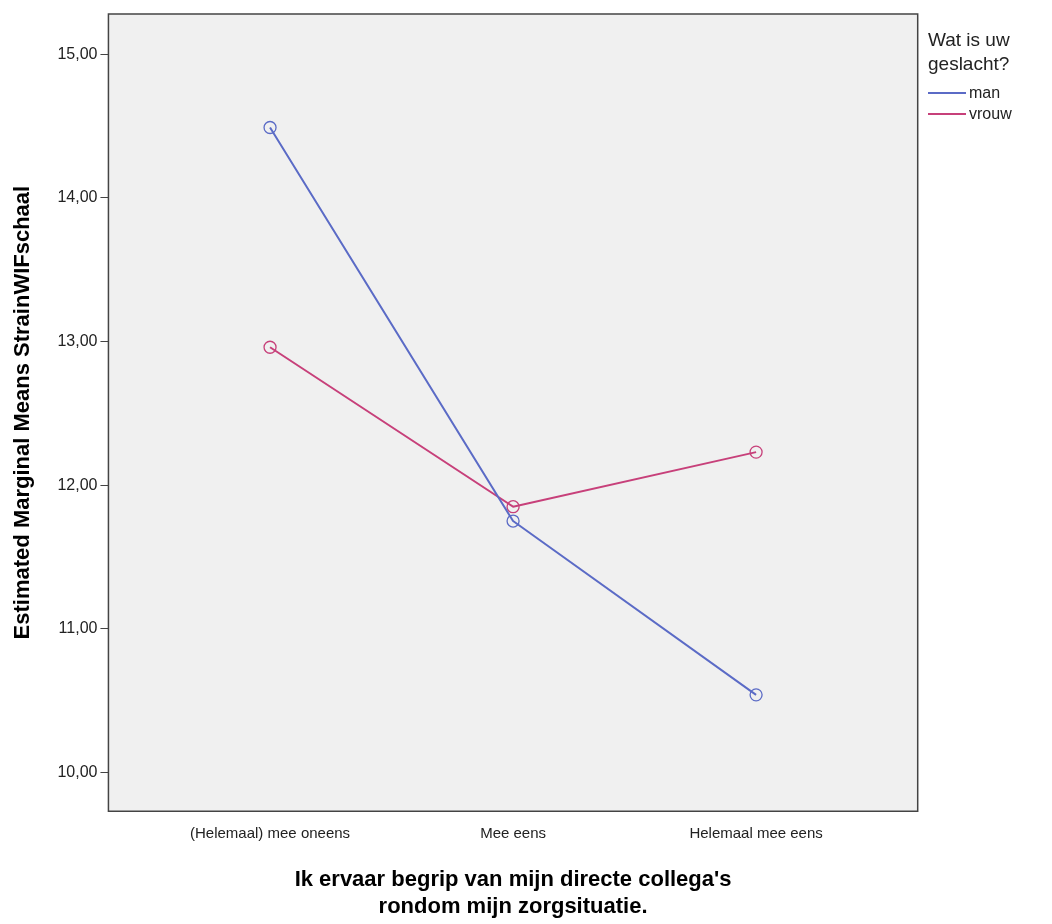 The width and height of the screenshot is (1052, 924). I want to click on y-tick-label: 10,00, so click(77, 771).